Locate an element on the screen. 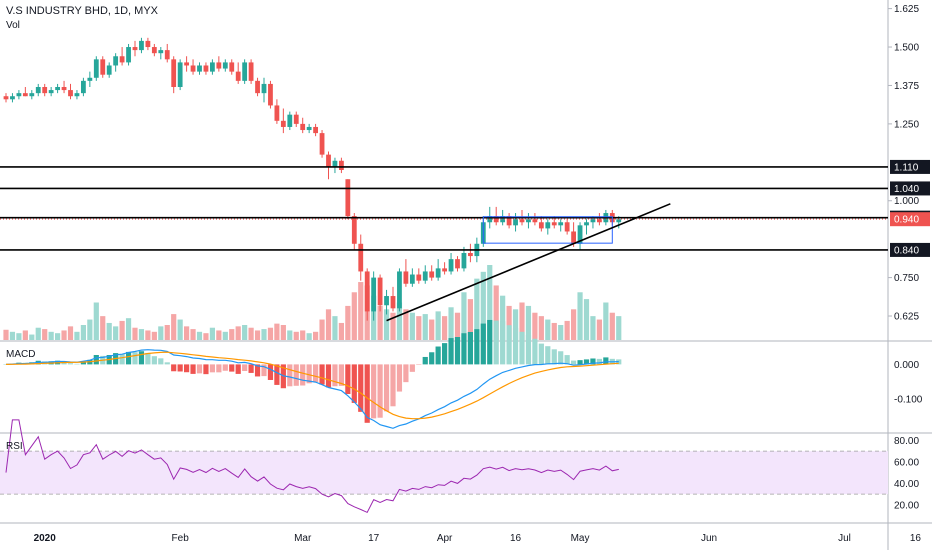 The image size is (932, 555). time-tick-label: Jul is located at coordinates (844, 538).